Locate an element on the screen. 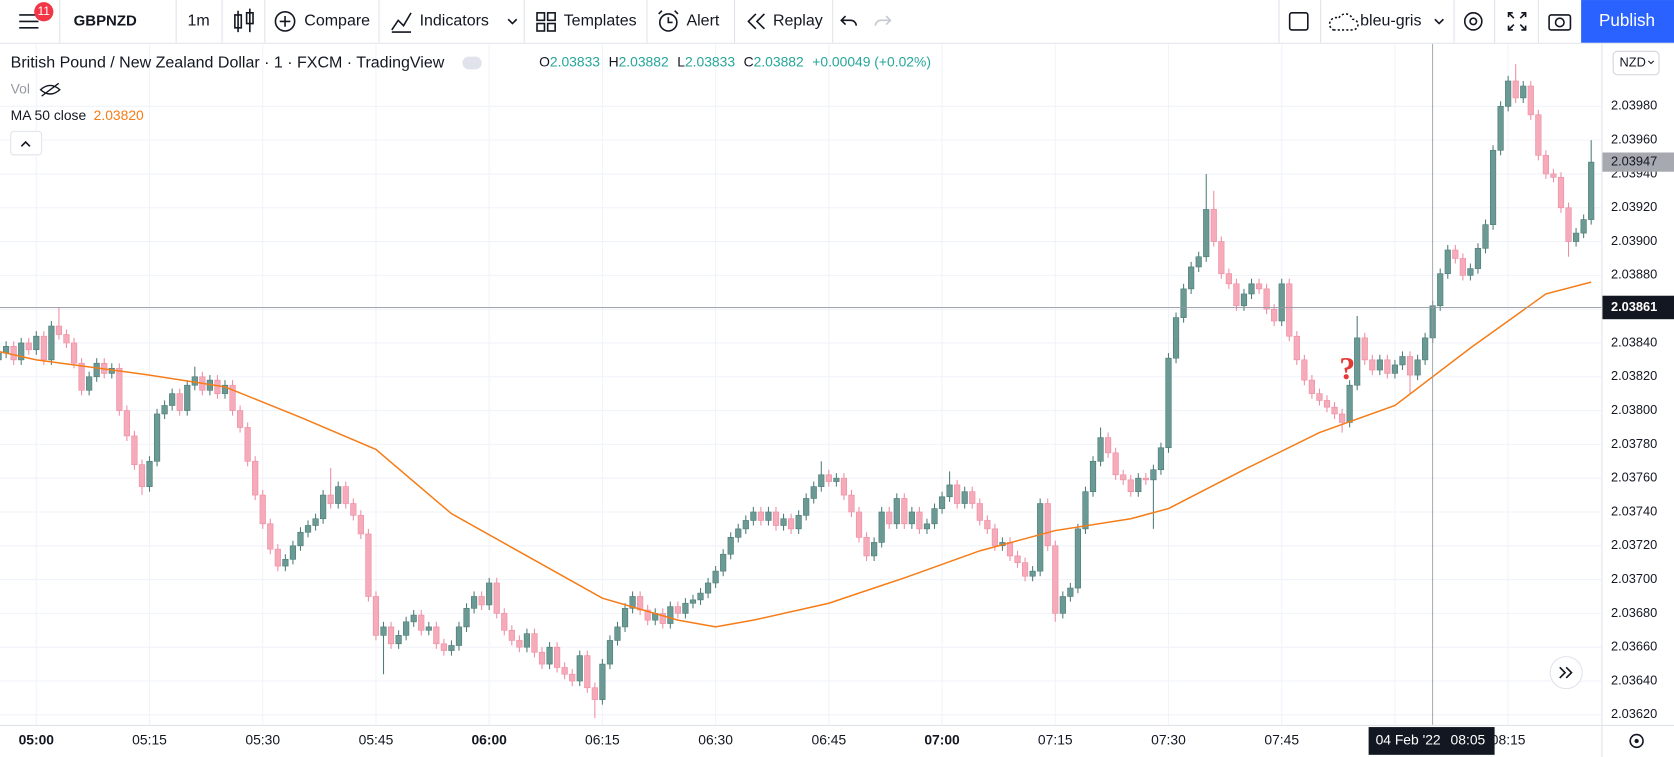 This screenshot has width=1674, height=757. compare-button: Compare is located at coordinates (322, 21).